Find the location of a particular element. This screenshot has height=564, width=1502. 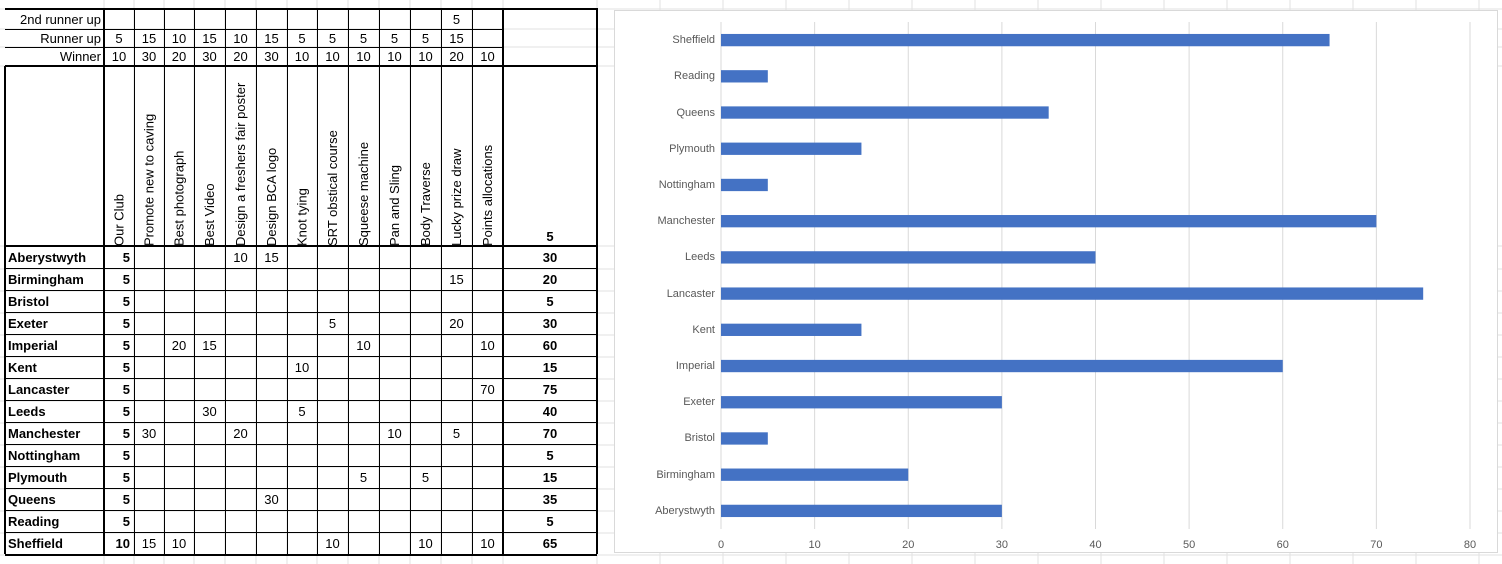

points-cell: 30 is located at coordinates (149, 56).